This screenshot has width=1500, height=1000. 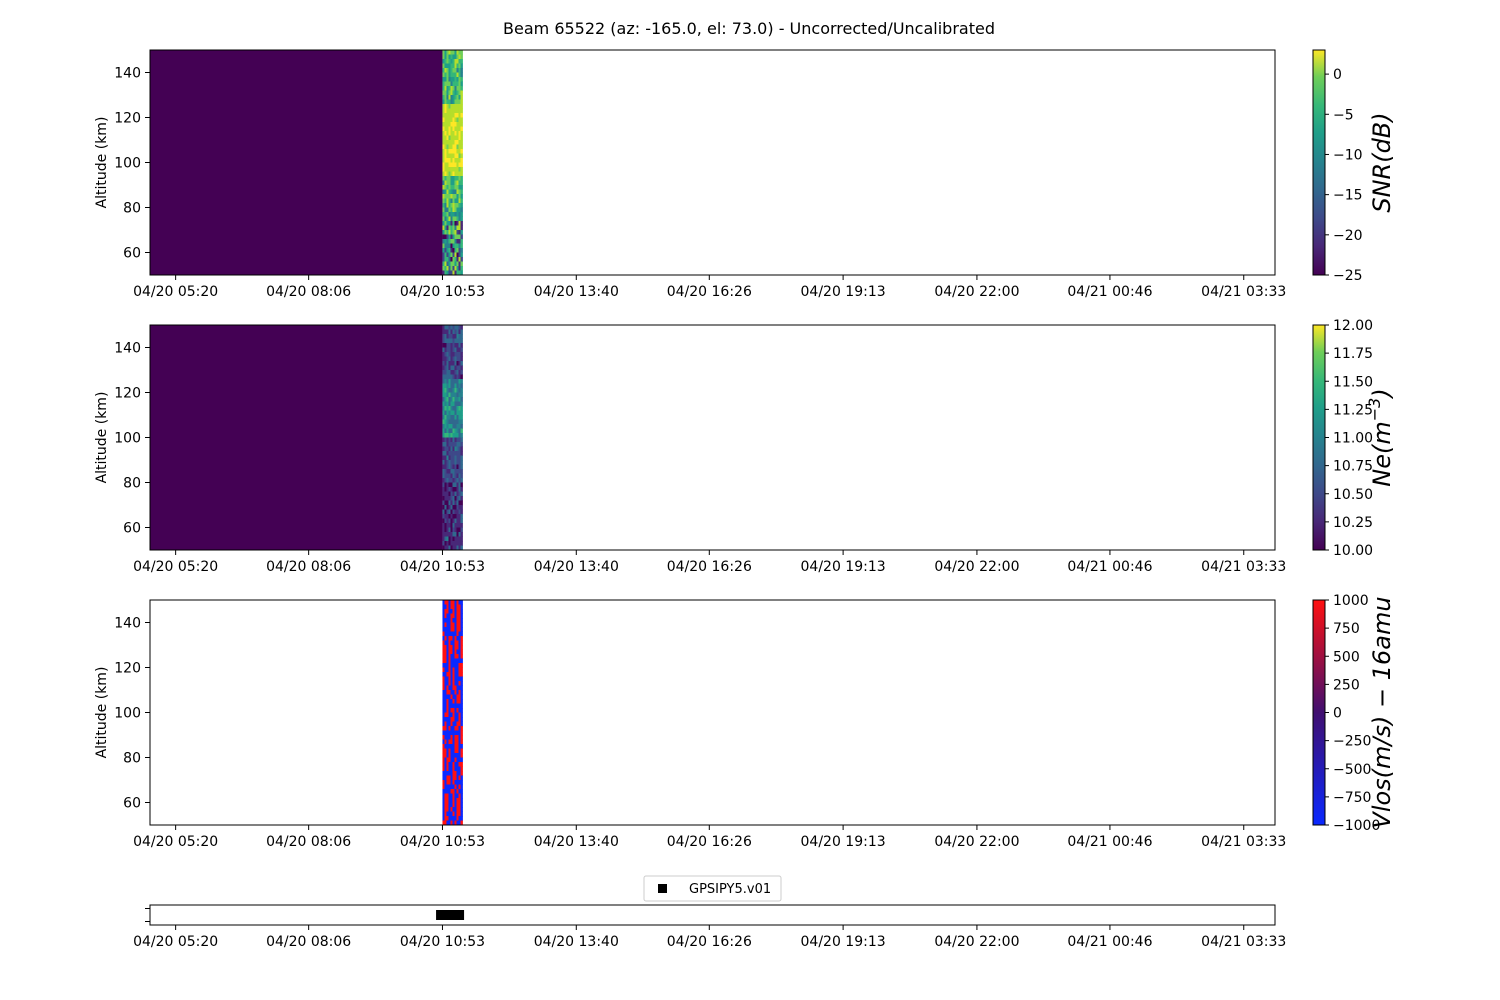 I want to click on y-tick-label: 100, so click(x=127, y=714).